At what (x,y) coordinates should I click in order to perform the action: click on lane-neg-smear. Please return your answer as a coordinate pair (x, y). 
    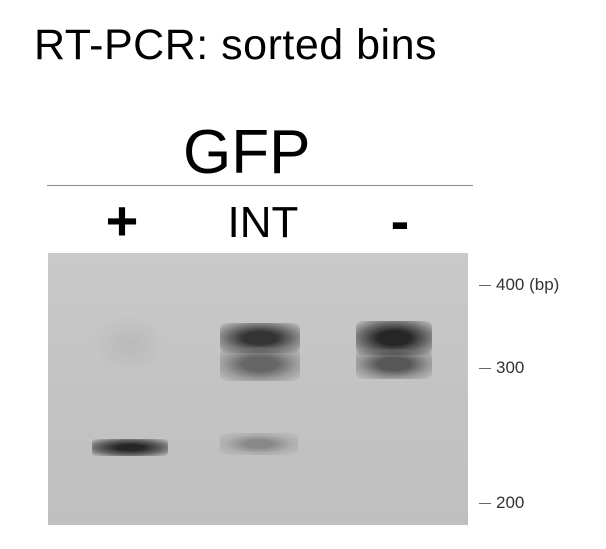
    Looking at the image, I should click on (394, 364).